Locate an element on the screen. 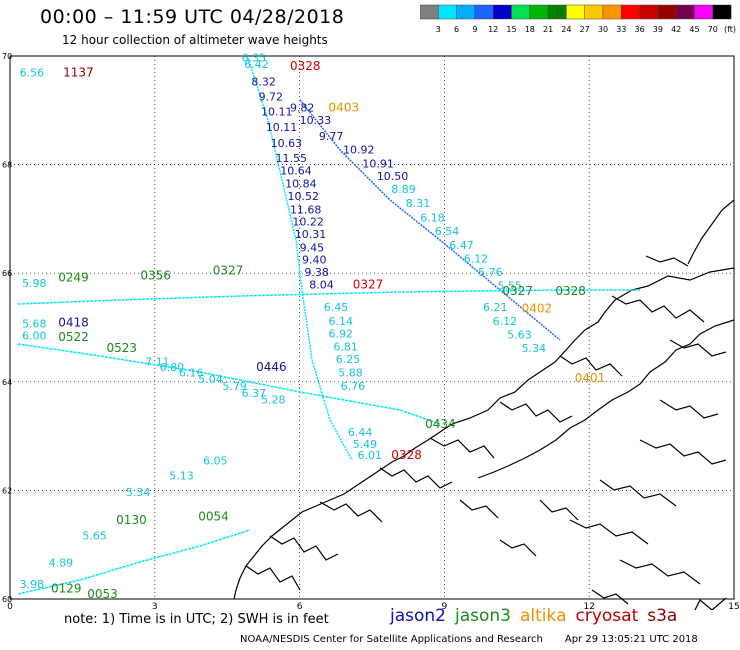  wave-height-label: 9.72 is located at coordinates (271, 97).